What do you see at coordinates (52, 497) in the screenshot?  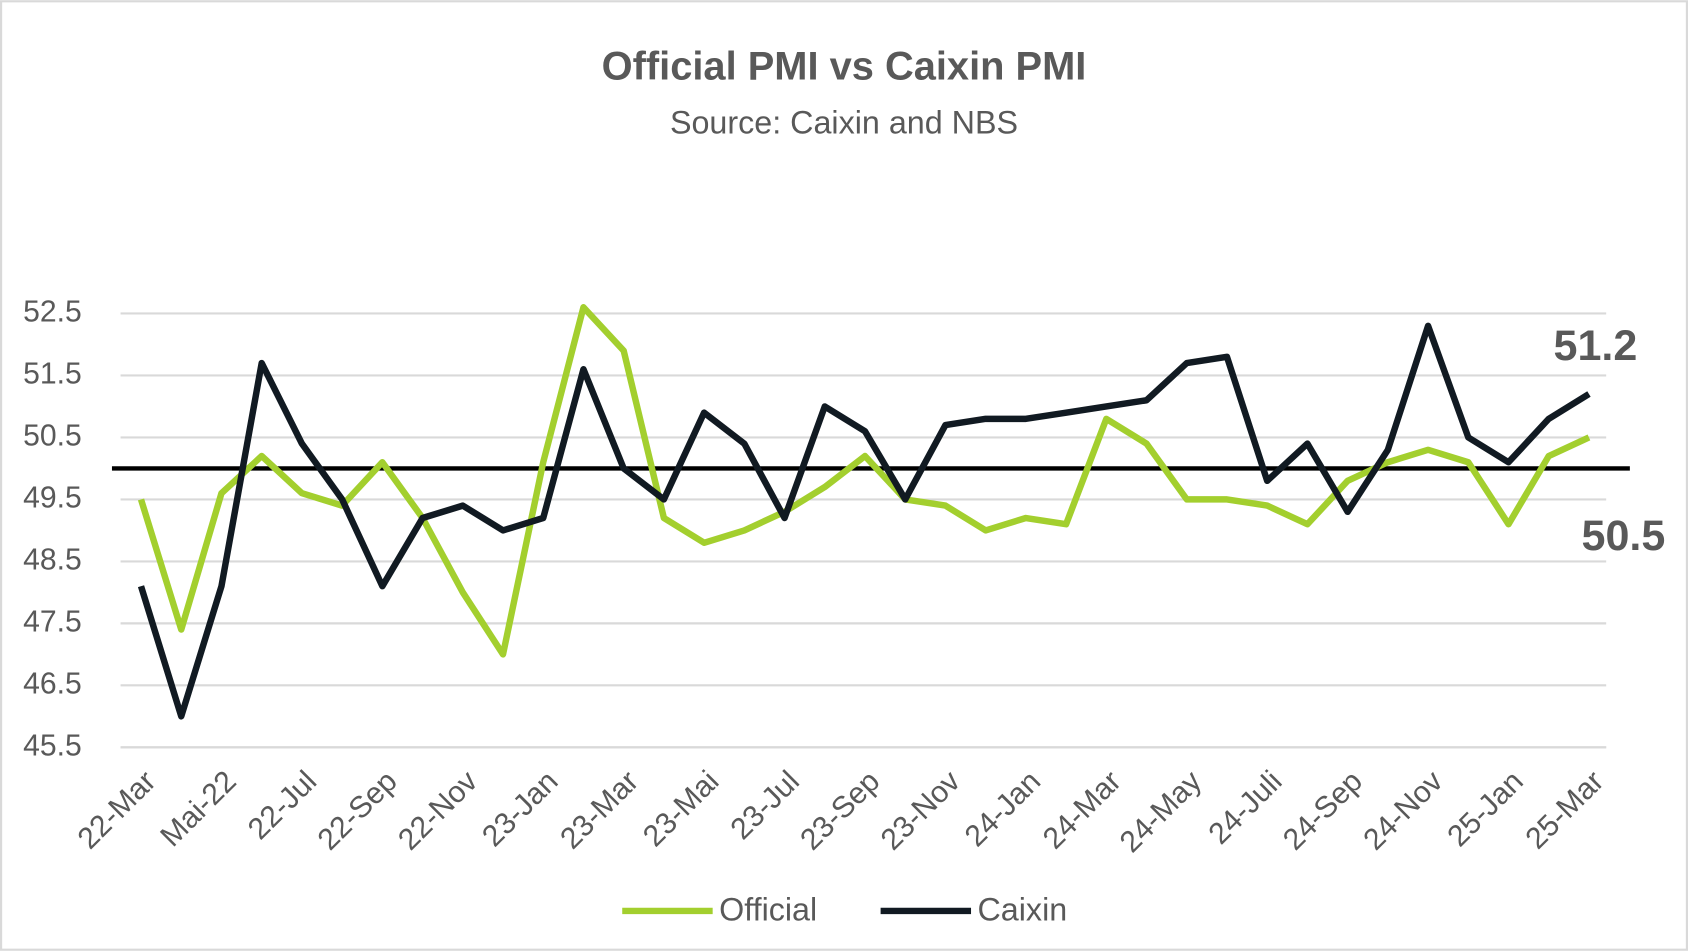 I see `y-tick-label: 49.5` at bounding box center [52, 497].